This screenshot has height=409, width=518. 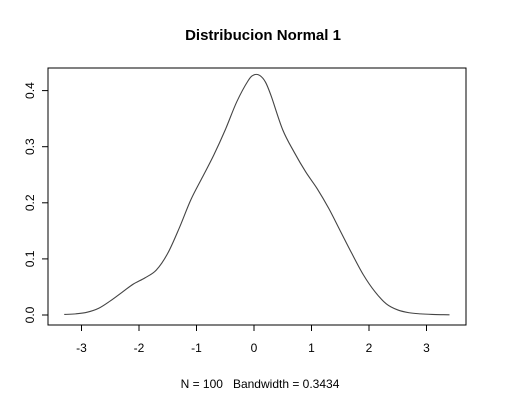 I want to click on x-tick-label: 1, so click(x=311, y=348).